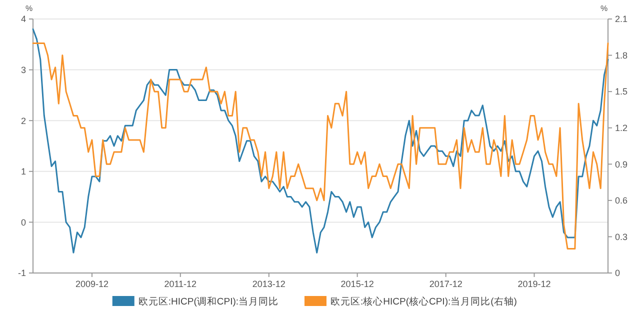 This screenshot has width=640, height=321. What do you see at coordinates (617, 273) in the screenshot?
I see `y2-tick-label: 0` at bounding box center [617, 273].